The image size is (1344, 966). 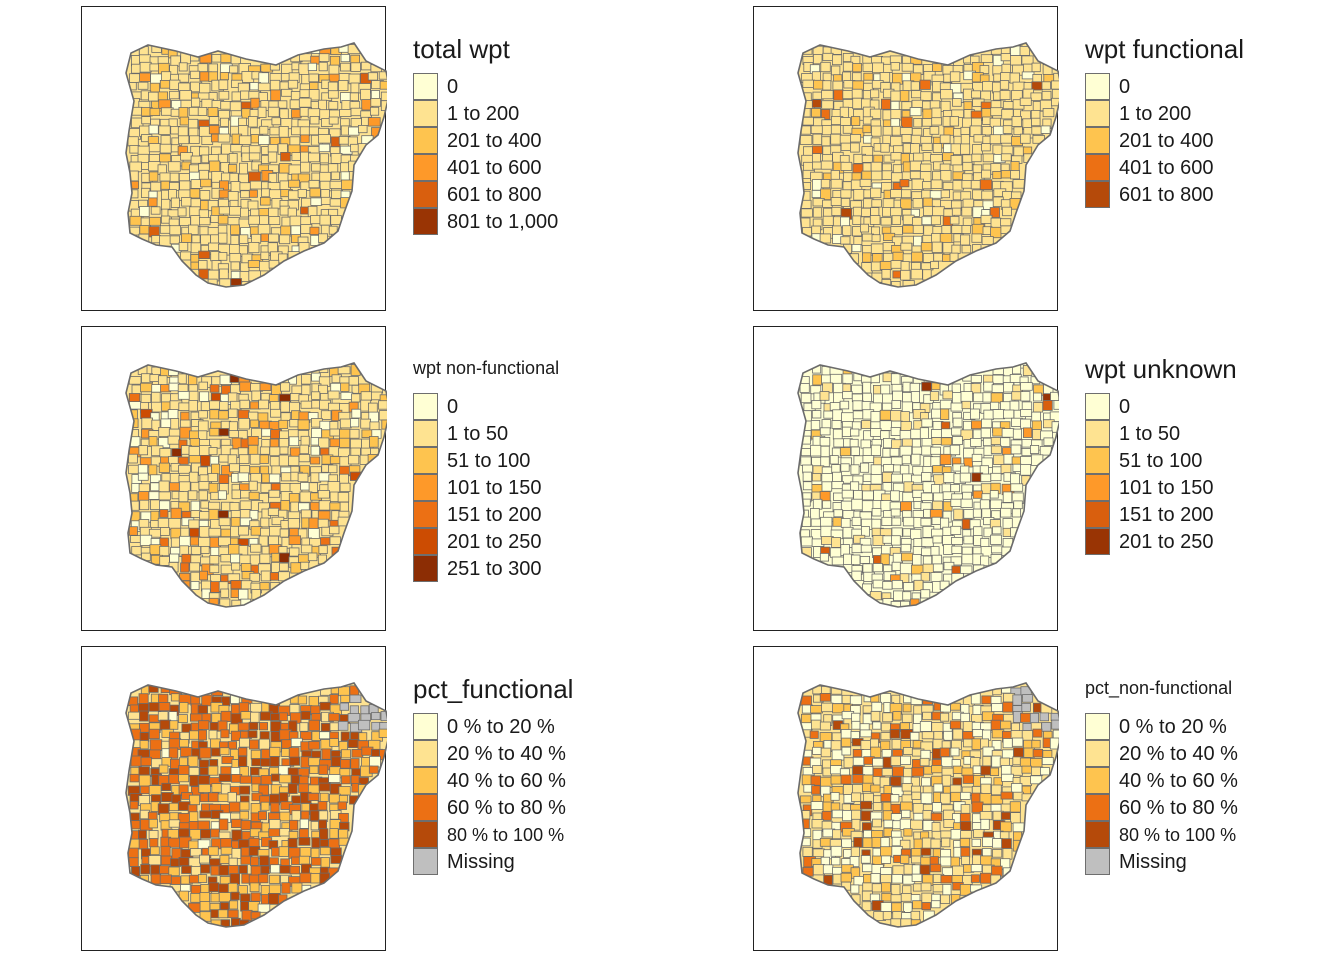 What do you see at coordinates (494, 195) in the screenshot?
I see `legend-label: 601 to 800` at bounding box center [494, 195].